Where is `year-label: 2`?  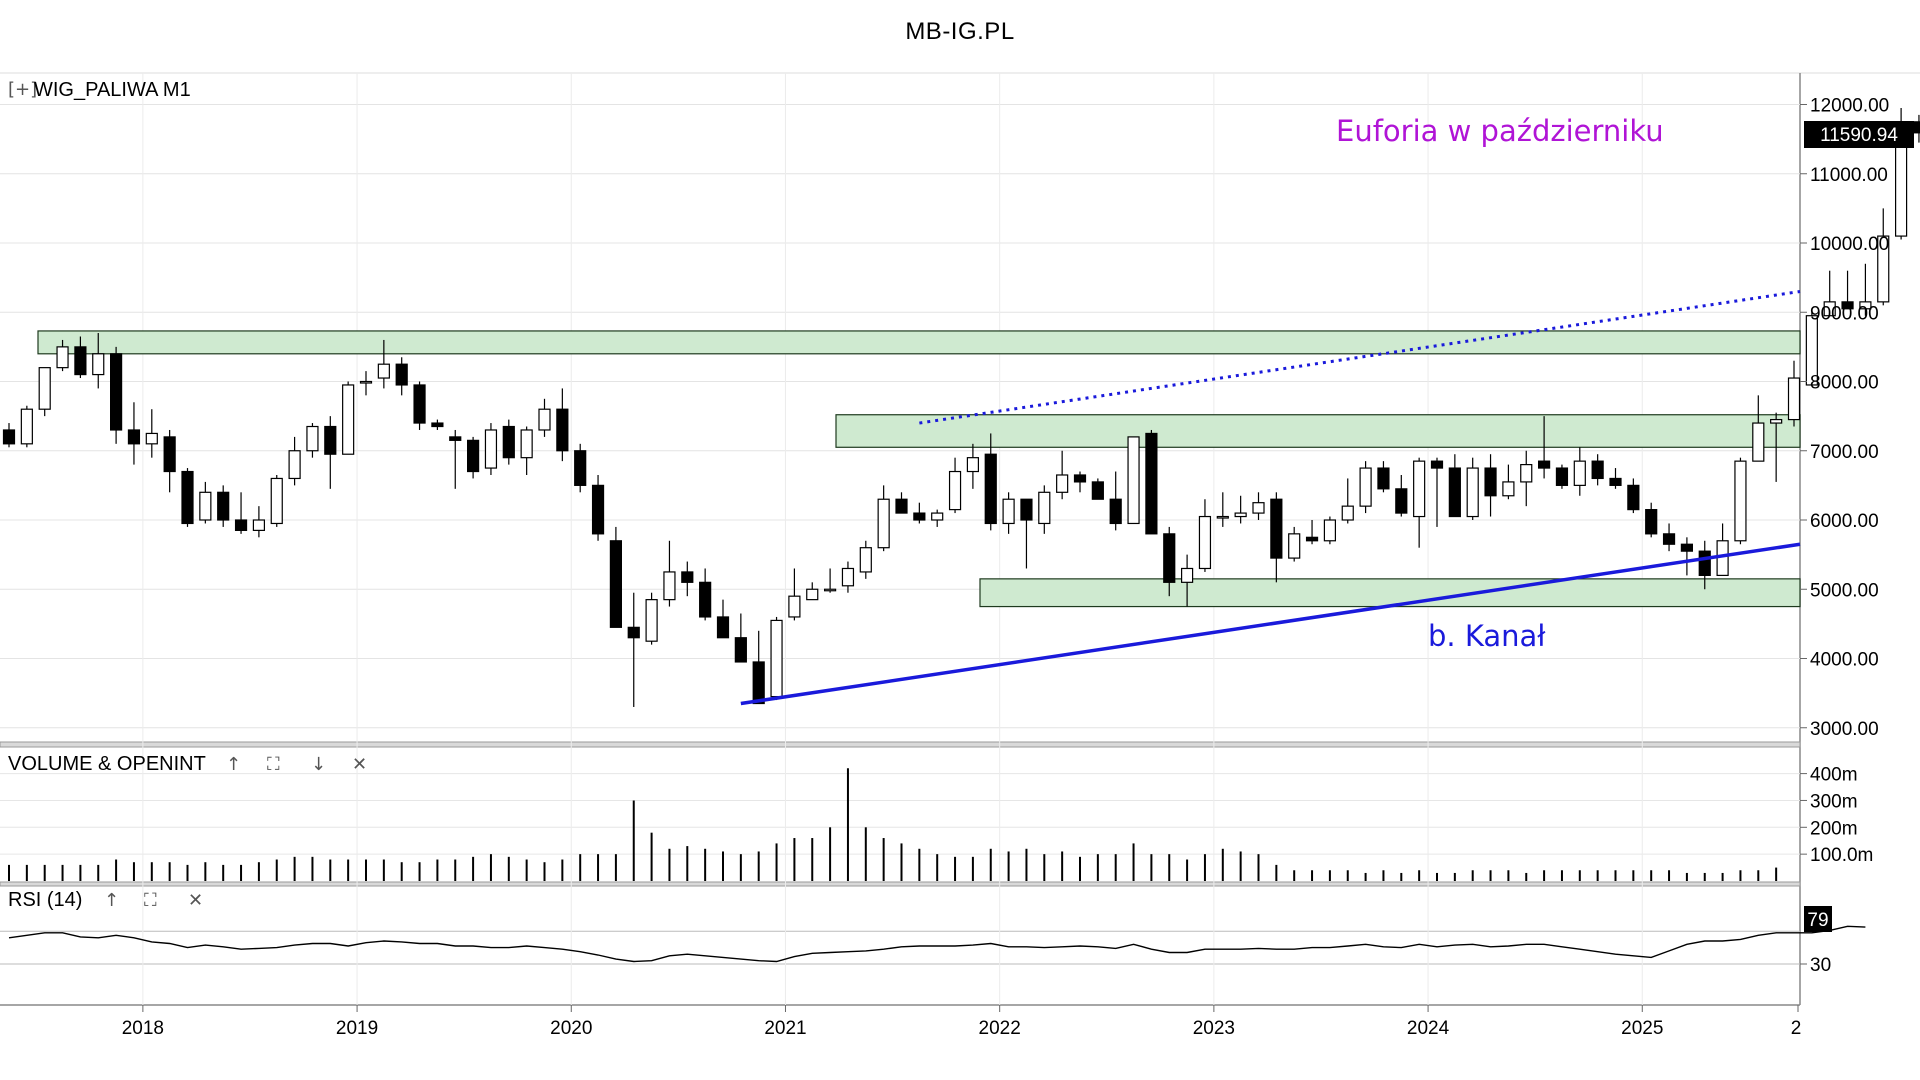 year-label: 2 is located at coordinates (1796, 1028).